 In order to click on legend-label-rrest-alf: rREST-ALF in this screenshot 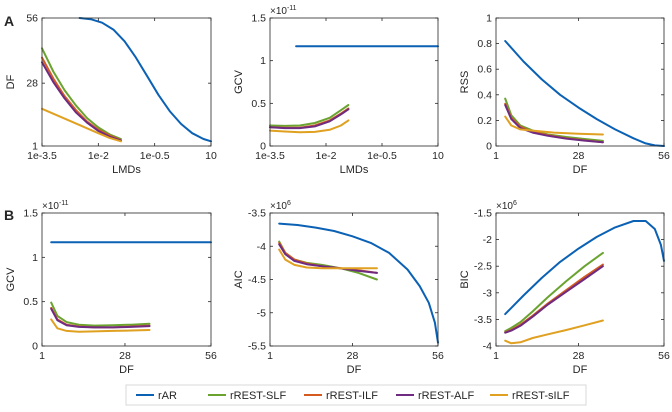, I will do `click(446, 396)`.